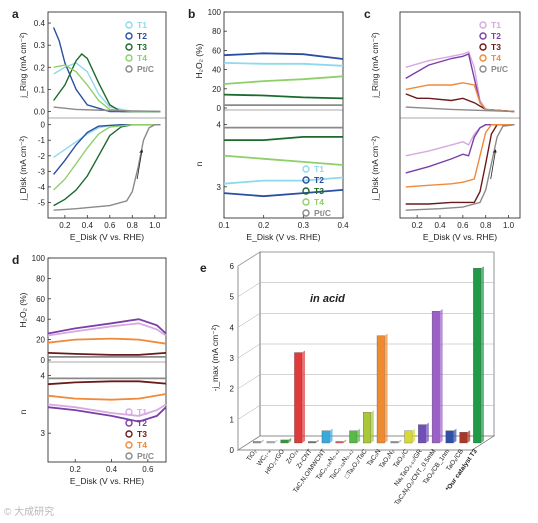 Image resolution: width=538 pixels, height=523 pixels. I want to click on y-tick-label: 0.0, so click(40, 112).